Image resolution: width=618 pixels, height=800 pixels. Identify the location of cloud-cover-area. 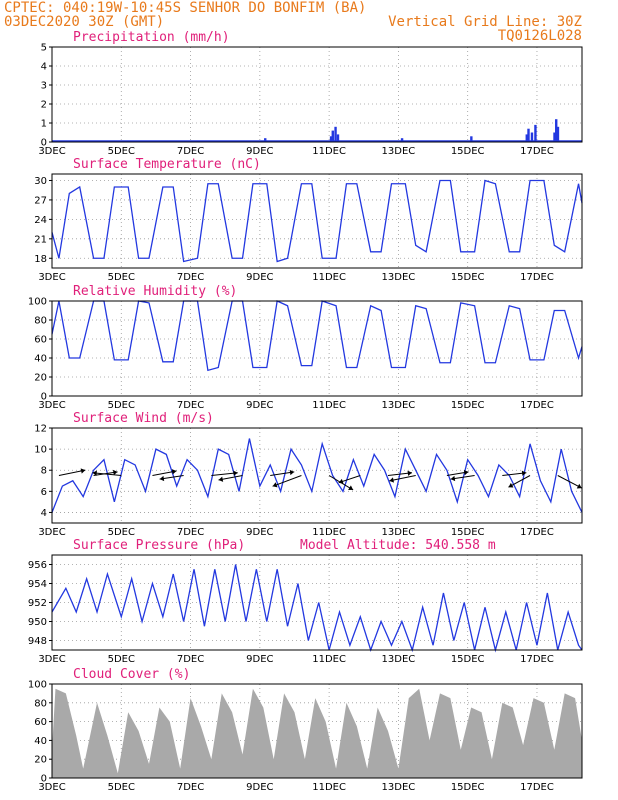
(317, 733).